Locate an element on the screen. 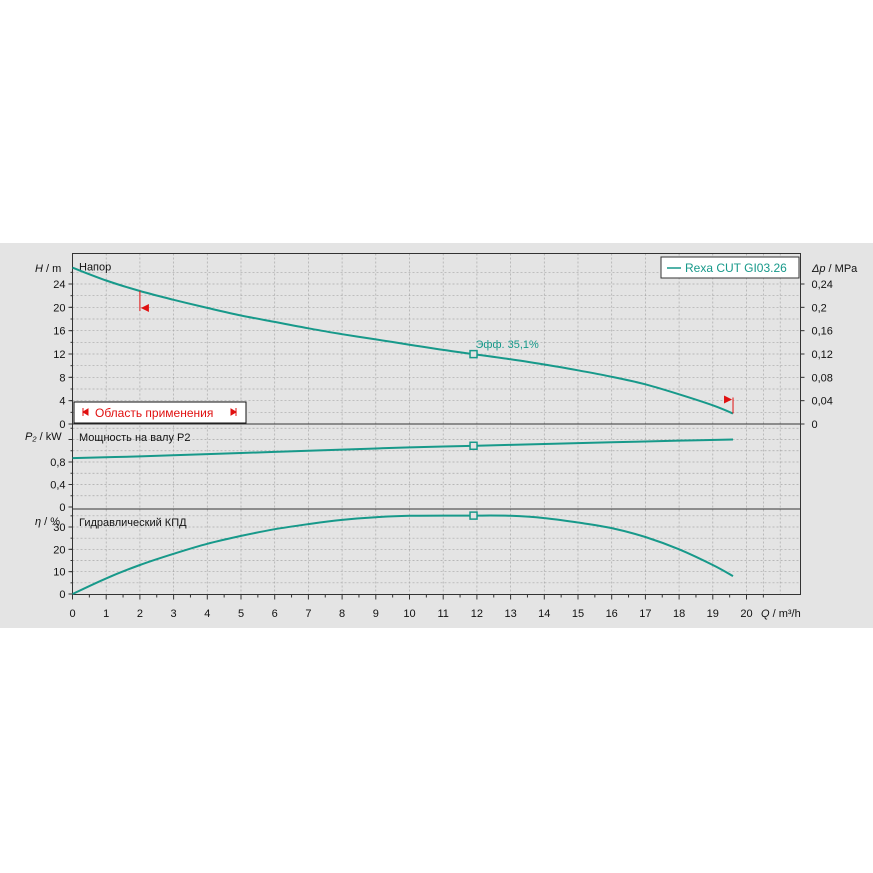  x-tick-label: 14 is located at coordinates (544, 614).